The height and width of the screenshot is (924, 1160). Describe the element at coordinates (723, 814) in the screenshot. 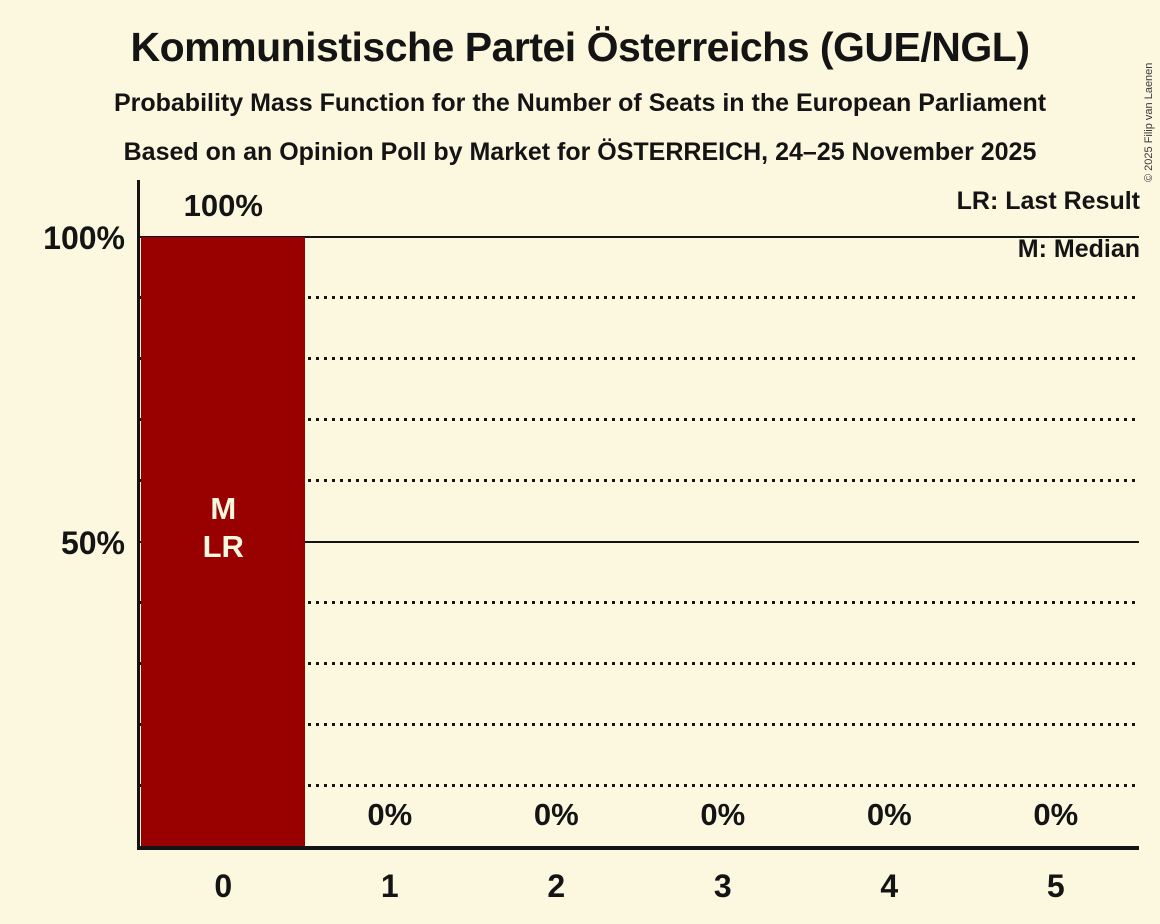

I see `value-label-seats-3: 0%` at that location.